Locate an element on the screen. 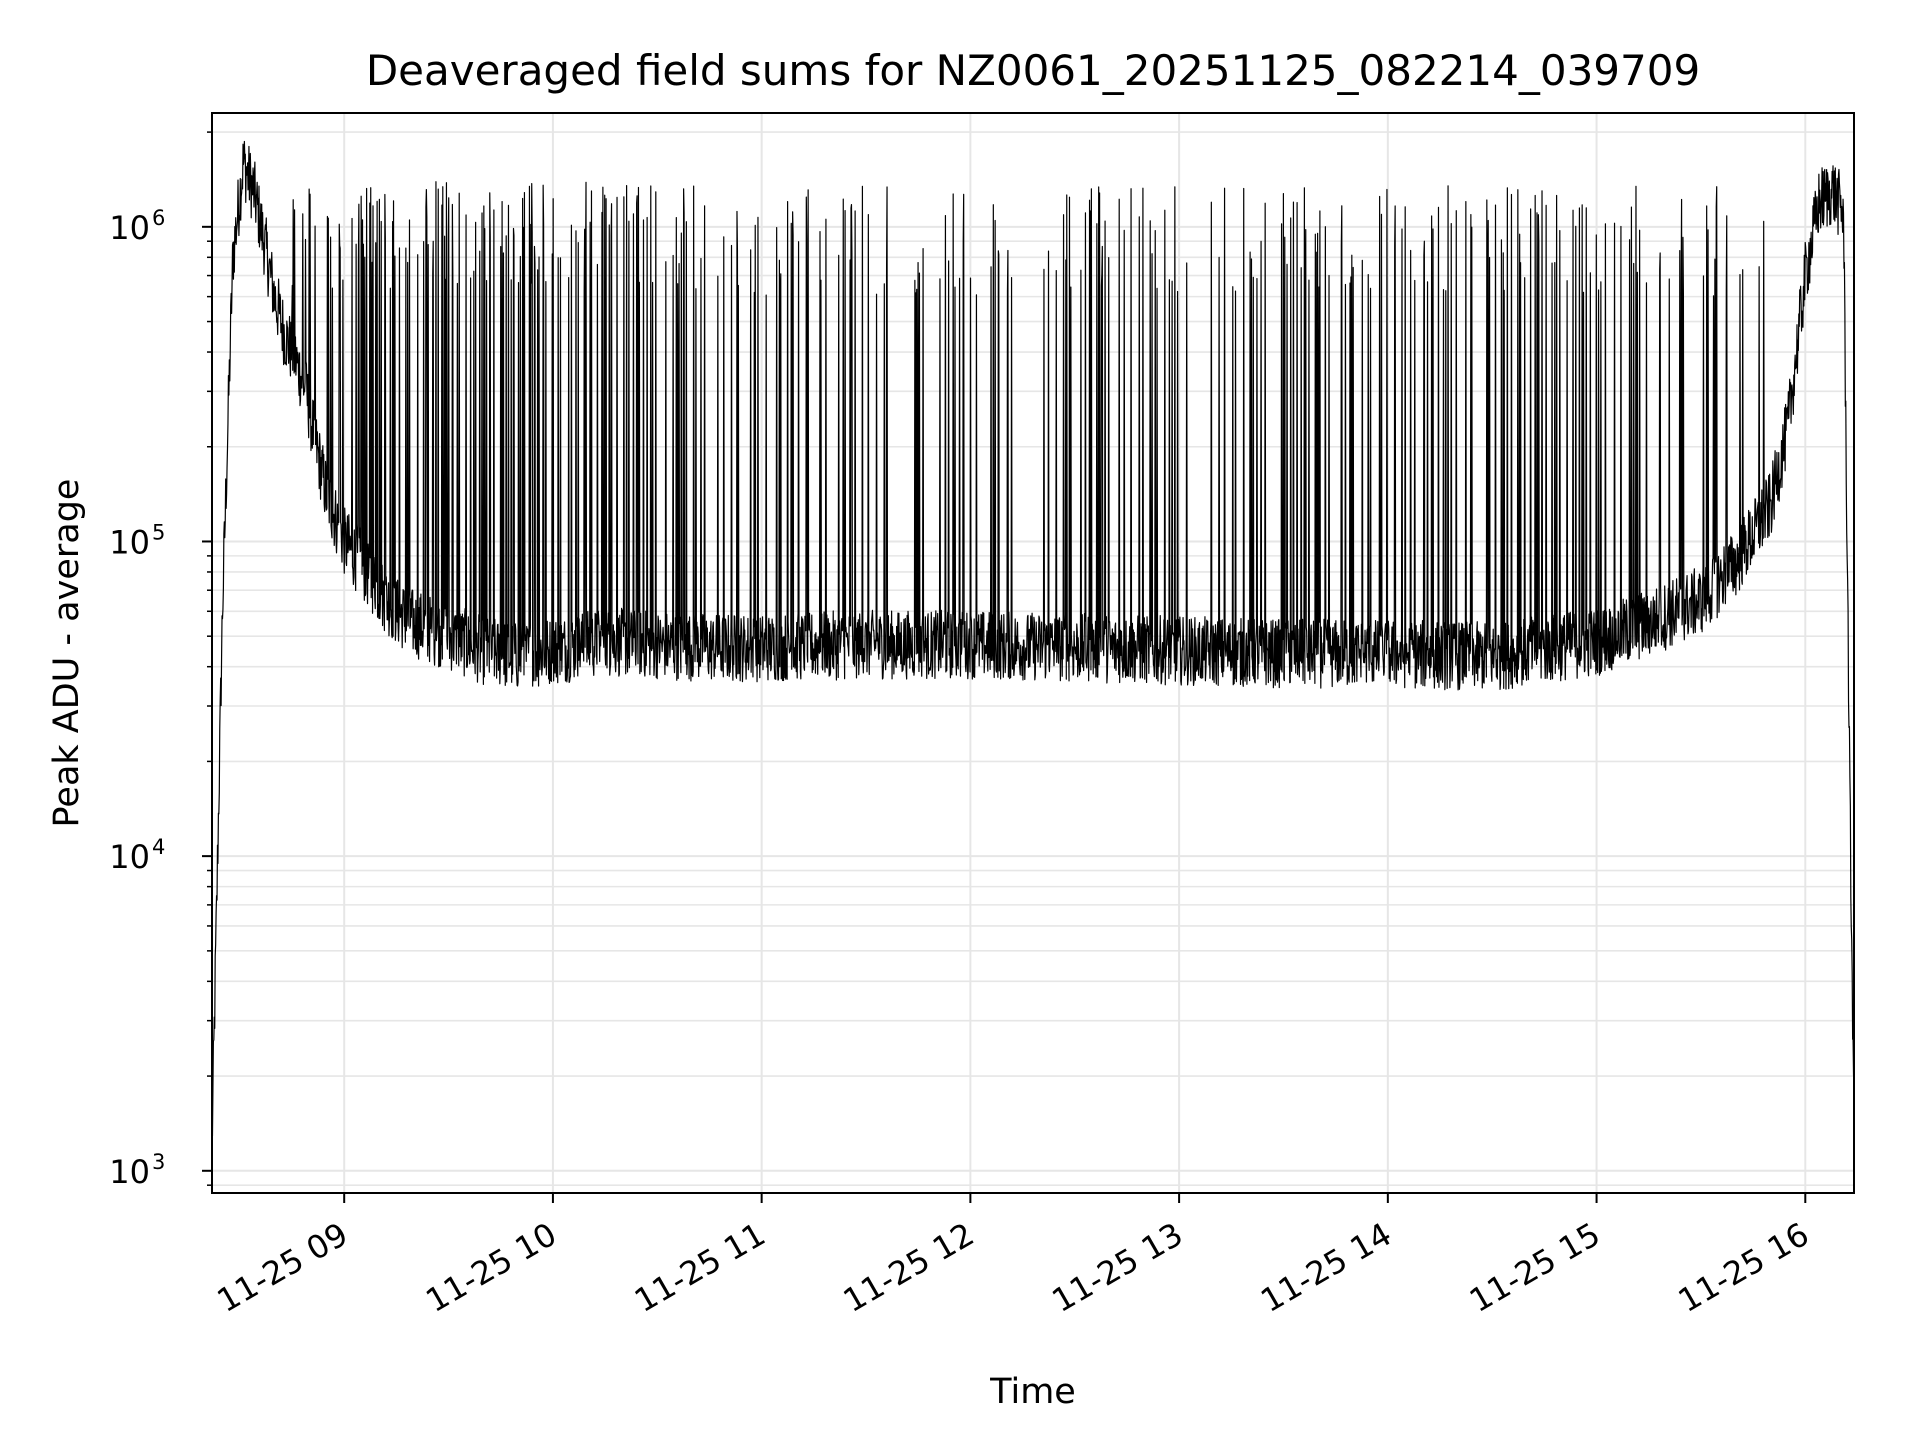 The height and width of the screenshot is (1440, 1920). y-axis-label: Peak ADU - average is located at coordinates (67, 653).